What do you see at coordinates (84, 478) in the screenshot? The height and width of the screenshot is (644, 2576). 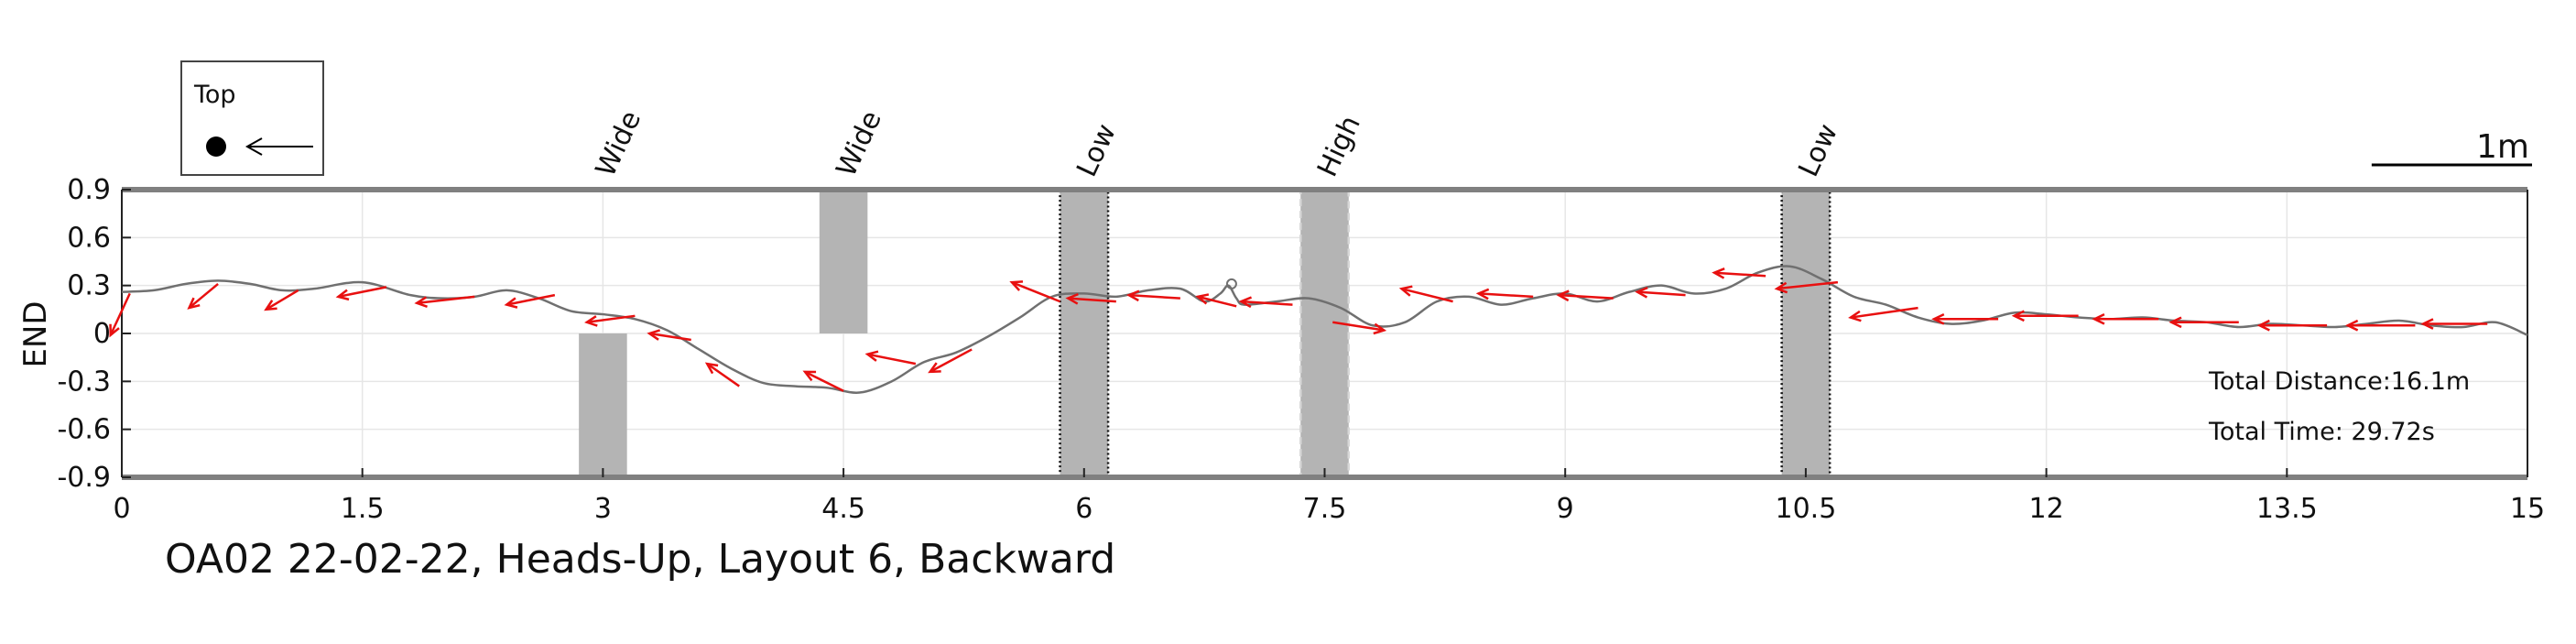 I see `y-tick-label: -0.9` at bounding box center [84, 478].